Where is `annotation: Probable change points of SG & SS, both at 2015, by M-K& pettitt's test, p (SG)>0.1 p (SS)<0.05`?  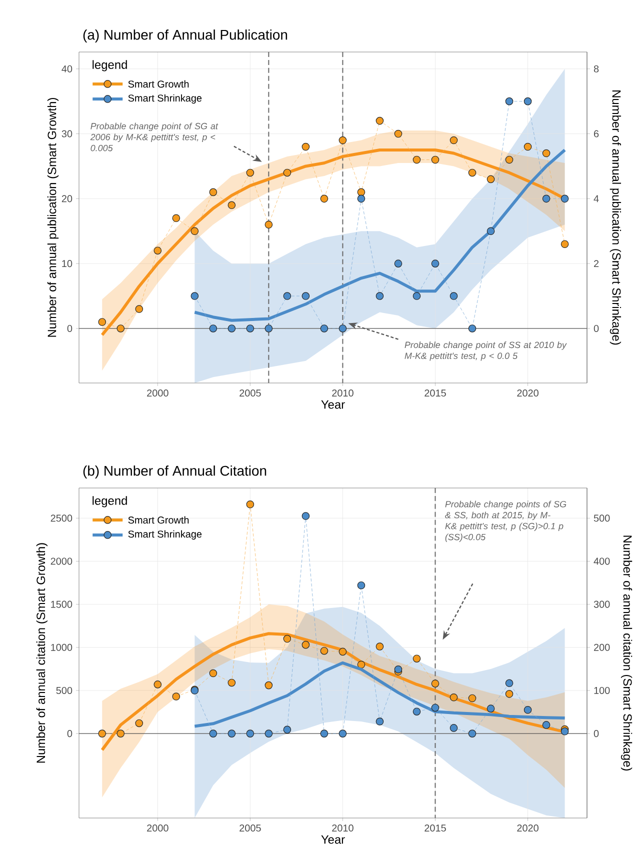 annotation: Probable change points of SG & SS, both at 2015, by M-K& pettitt's test, p (SG)>0.1 p (SS)<0.05 is located at coordinates (505, 521).